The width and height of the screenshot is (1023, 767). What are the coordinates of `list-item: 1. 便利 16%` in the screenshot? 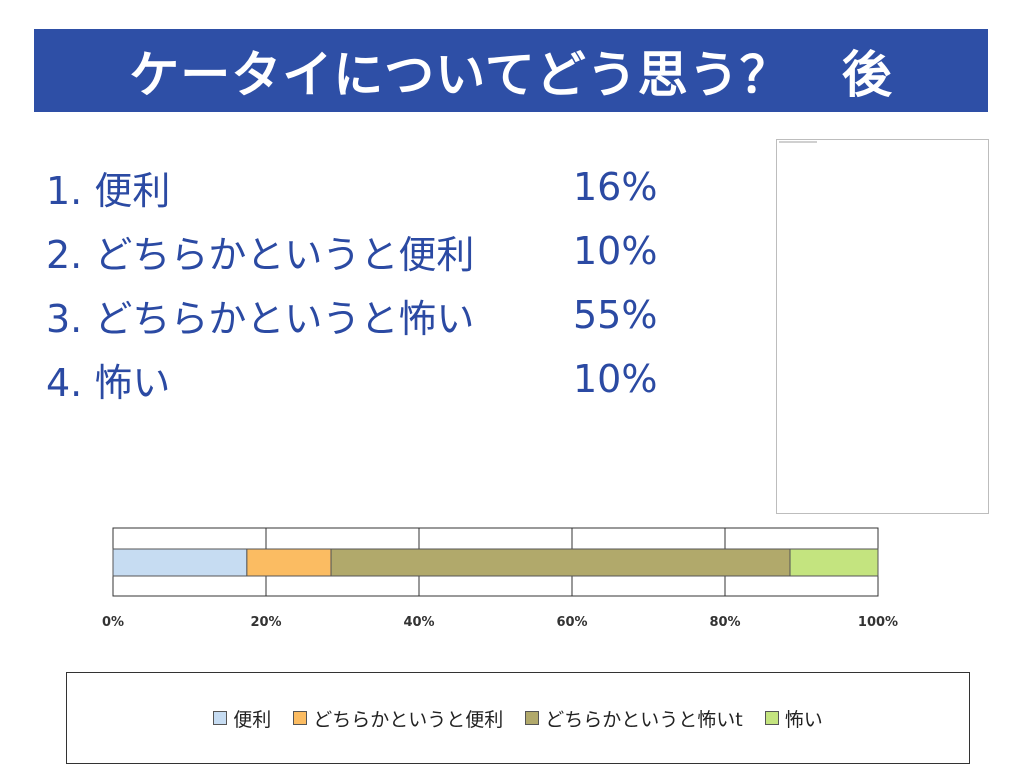 It's located at (351, 187).